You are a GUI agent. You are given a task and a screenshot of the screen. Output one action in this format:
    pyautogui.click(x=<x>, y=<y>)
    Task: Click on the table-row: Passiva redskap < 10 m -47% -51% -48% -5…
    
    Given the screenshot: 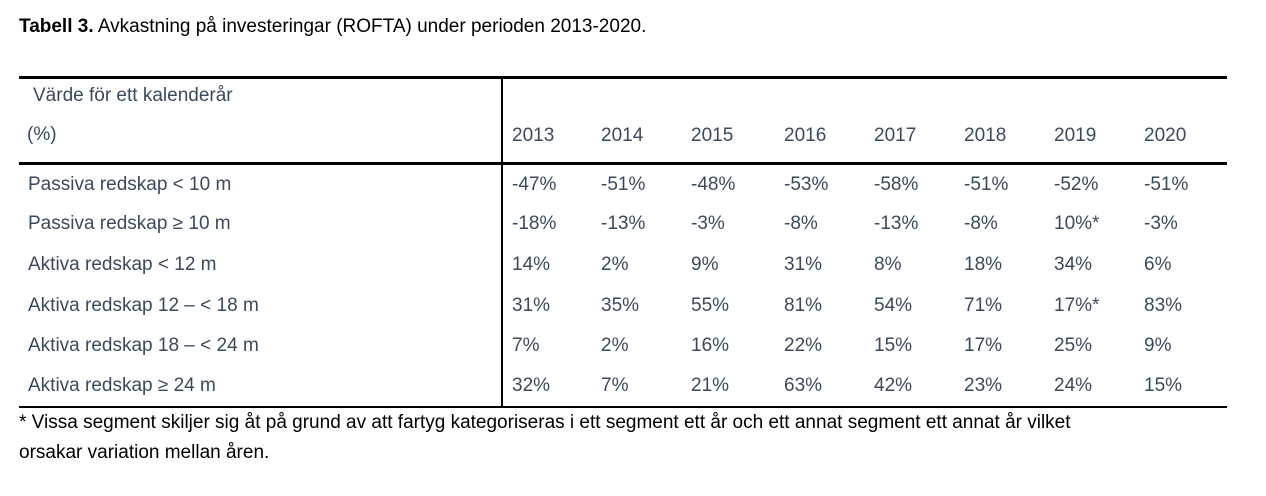 What is the action you would take?
    pyautogui.click(x=623, y=184)
    